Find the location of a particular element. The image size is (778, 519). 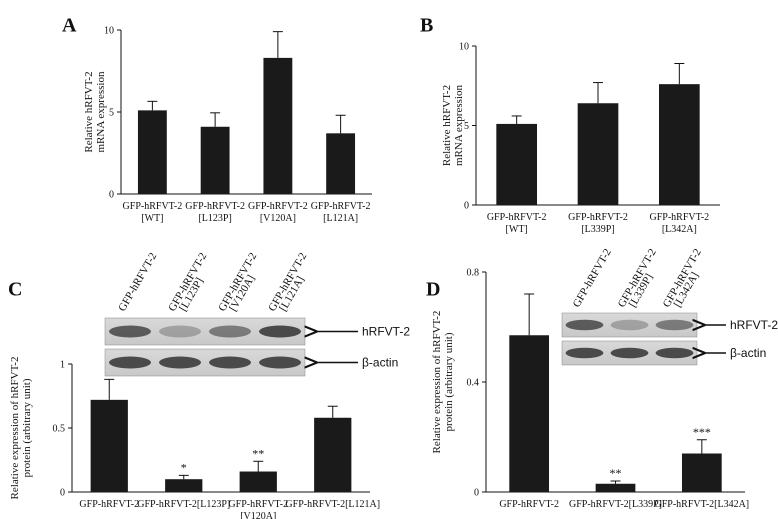

x-tick-label: [L339P] is located at coordinates (597, 229).